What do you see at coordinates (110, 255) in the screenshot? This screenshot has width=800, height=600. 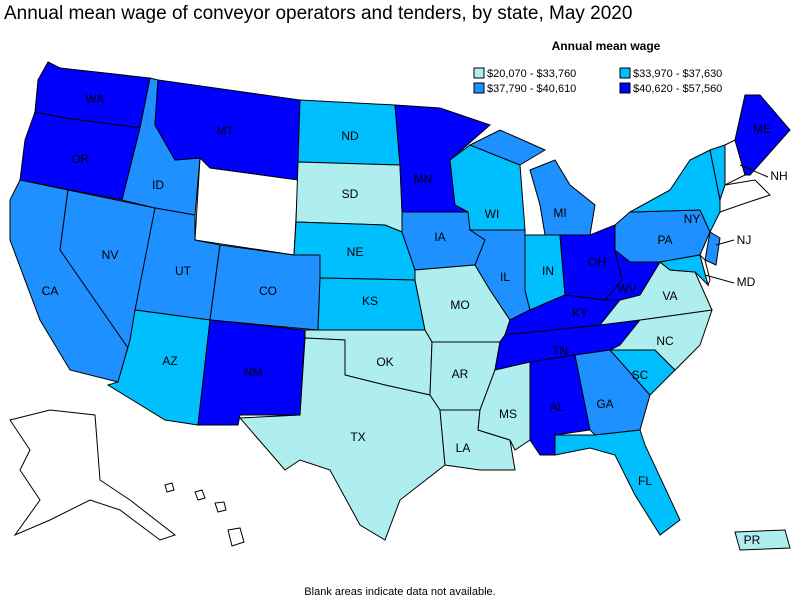 I see `state-label: NV` at bounding box center [110, 255].